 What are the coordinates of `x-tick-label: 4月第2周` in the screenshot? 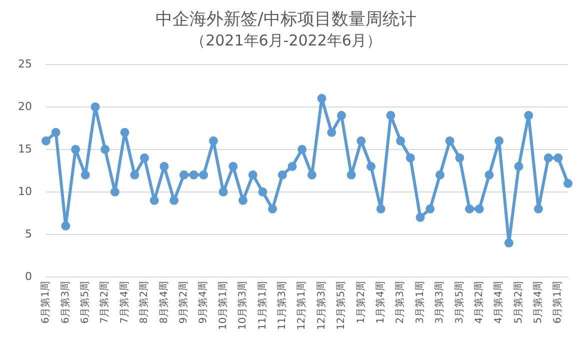 It's located at (478, 302).